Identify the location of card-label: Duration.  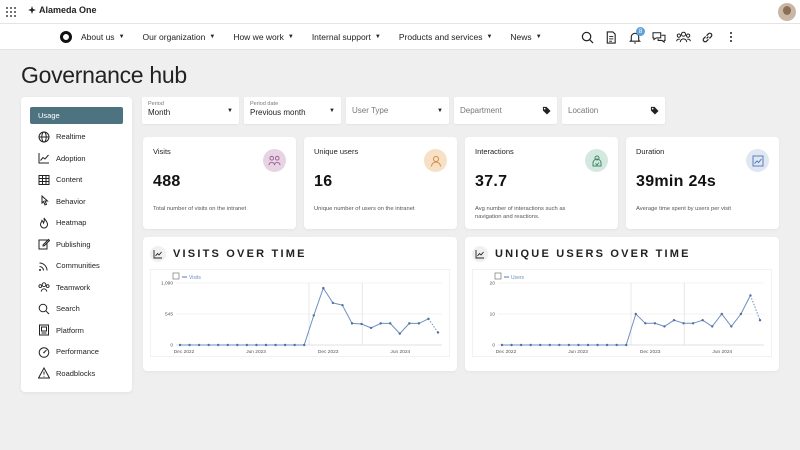
(650, 151).